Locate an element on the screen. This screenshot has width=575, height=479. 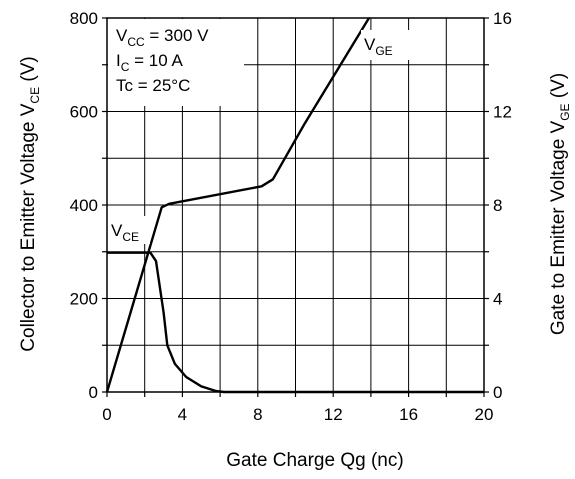
condition-line: VCC = 300 V is located at coordinates (162, 37).